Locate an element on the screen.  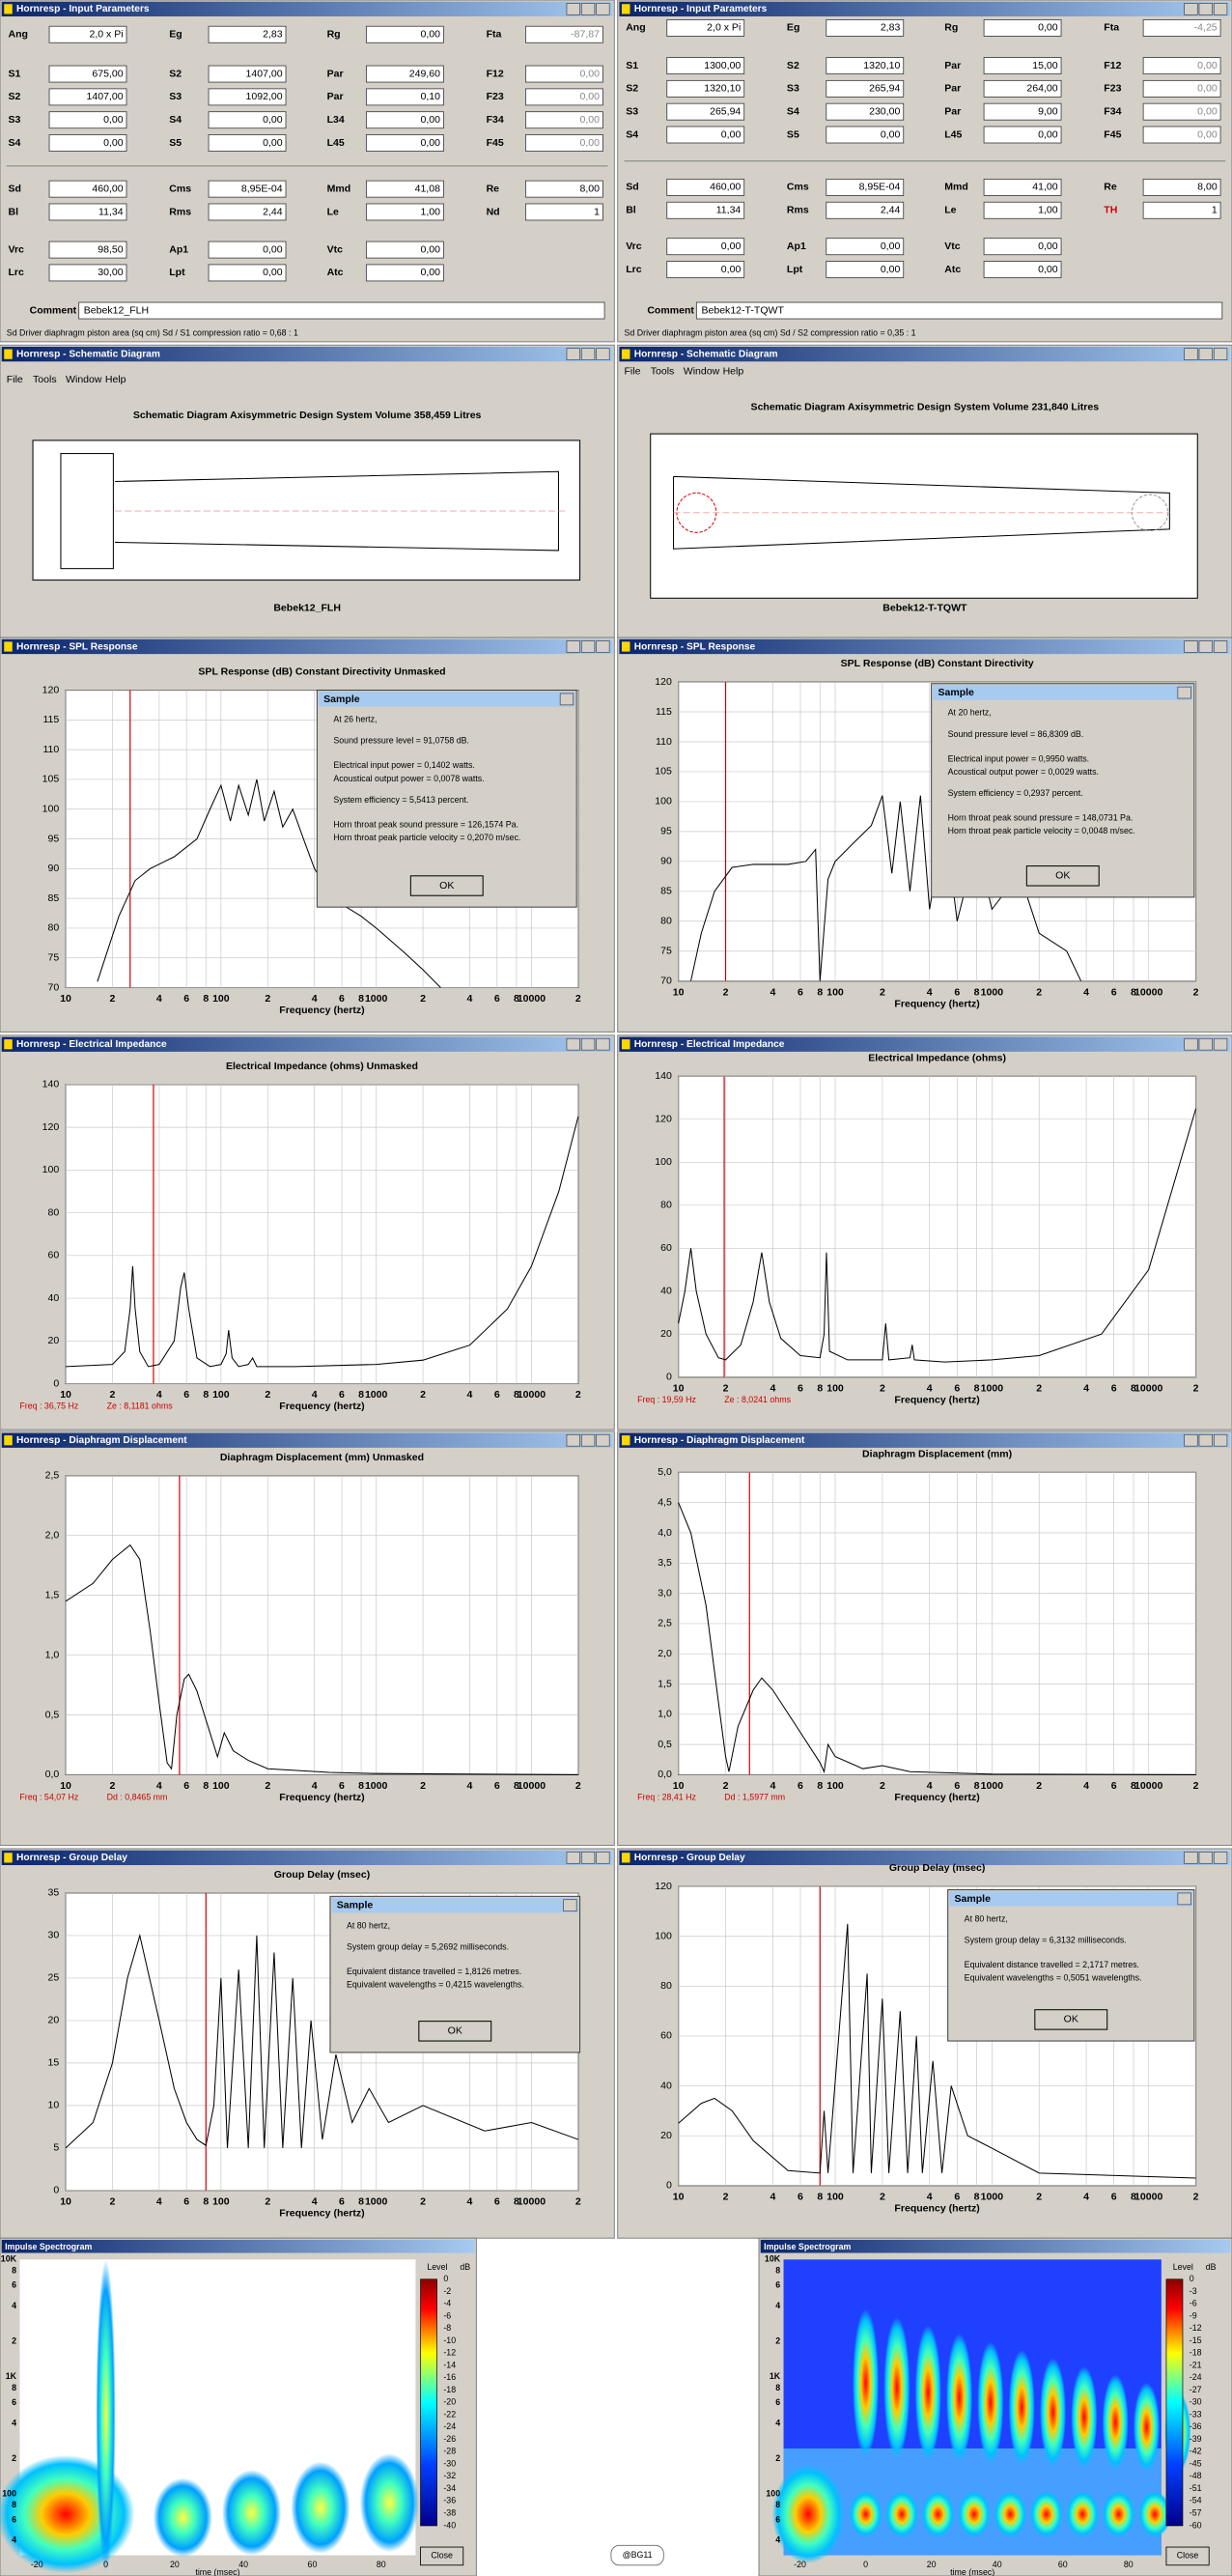
menu-item: Tools is located at coordinates (663, 371).